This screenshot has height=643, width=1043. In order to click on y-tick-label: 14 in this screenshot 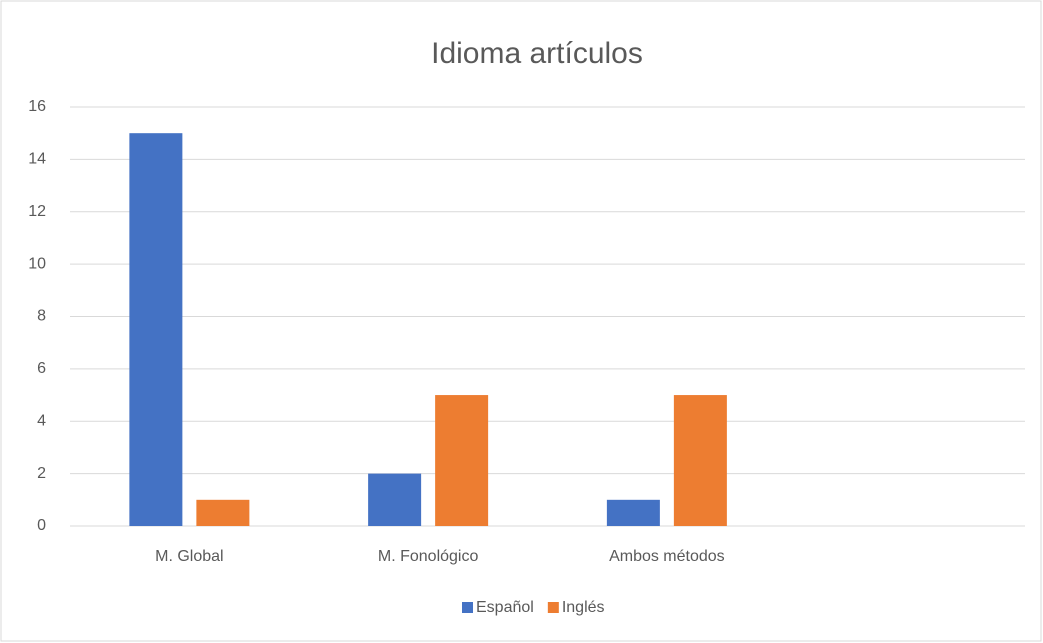, I will do `click(37, 159)`.